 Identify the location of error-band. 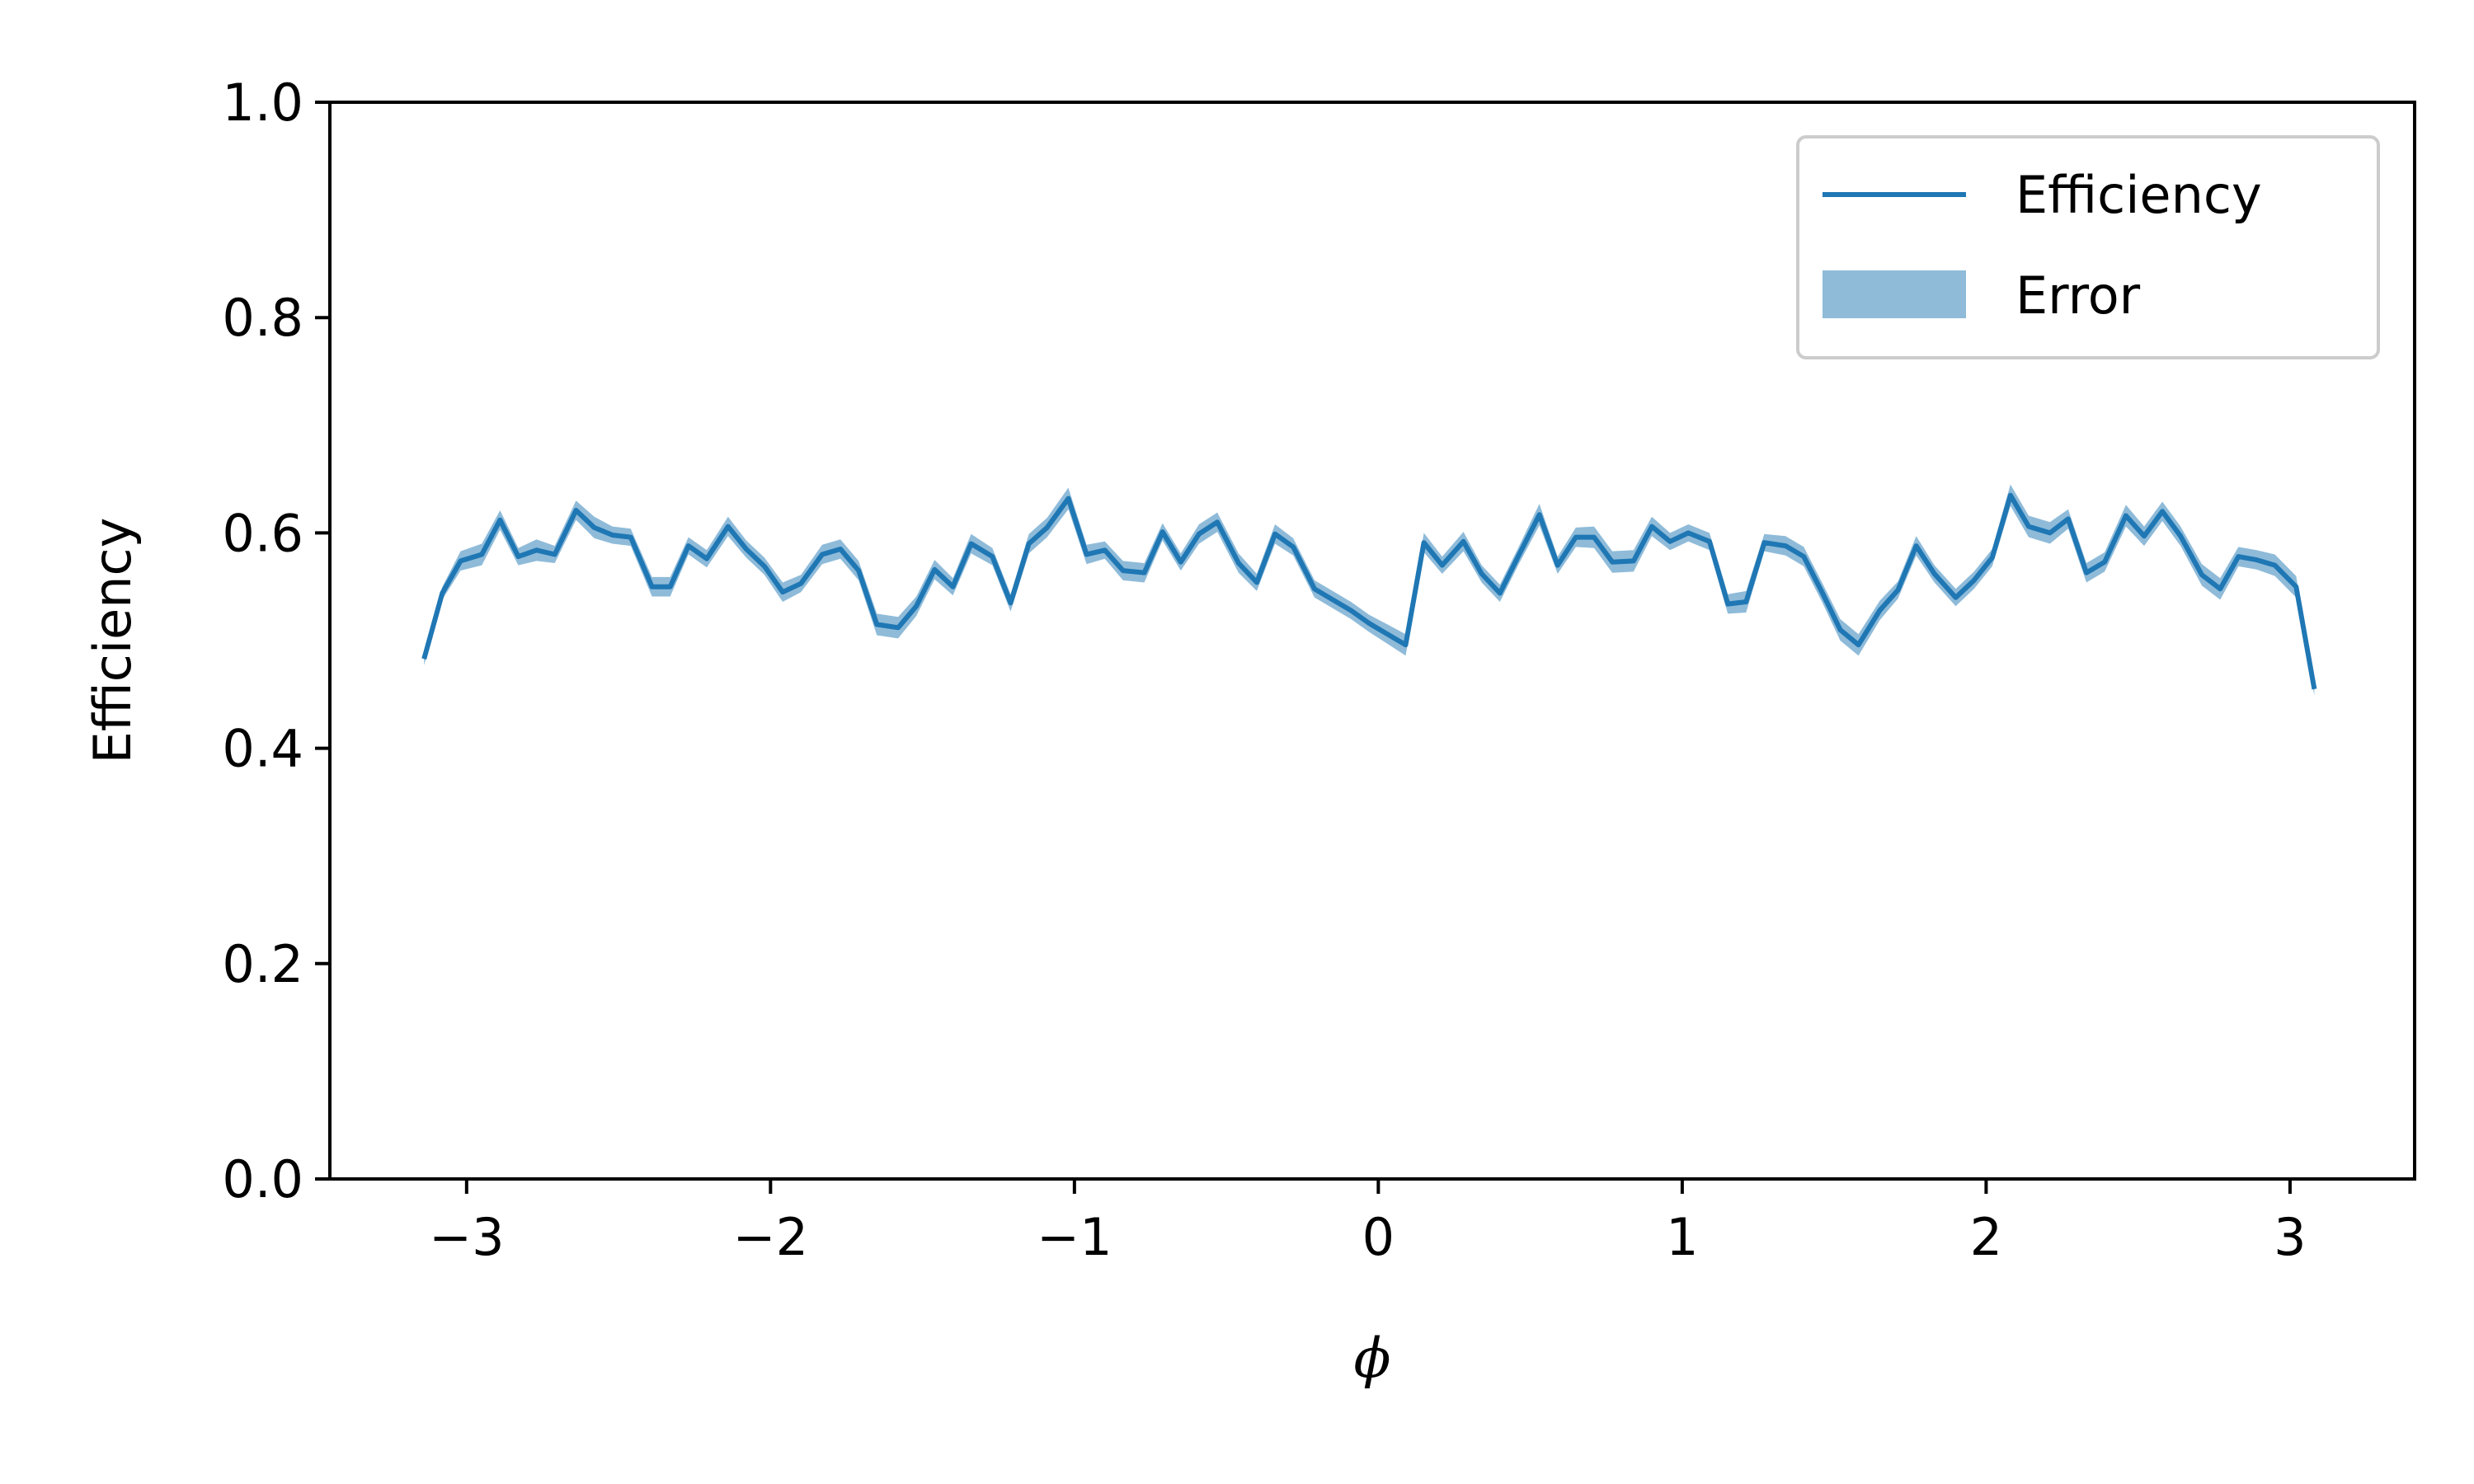
(1369, 590).